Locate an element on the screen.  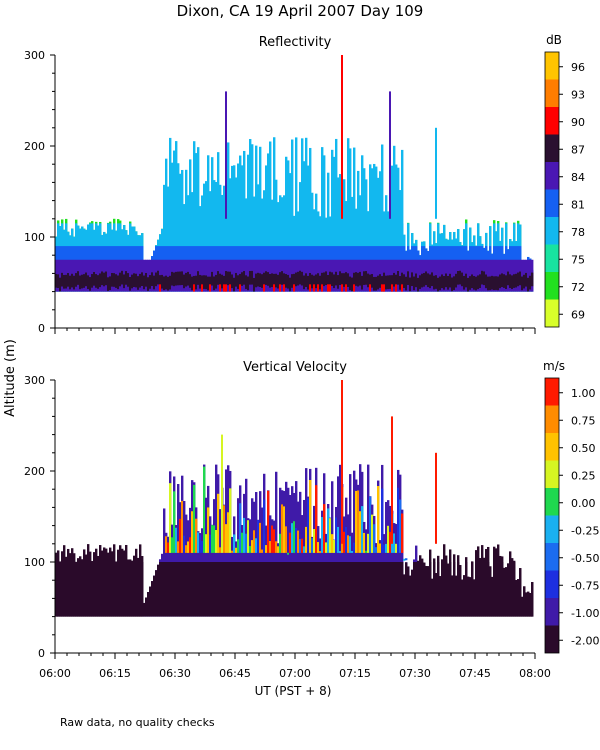
x-tick-label: 08:00 is located at coordinates (535, 673).